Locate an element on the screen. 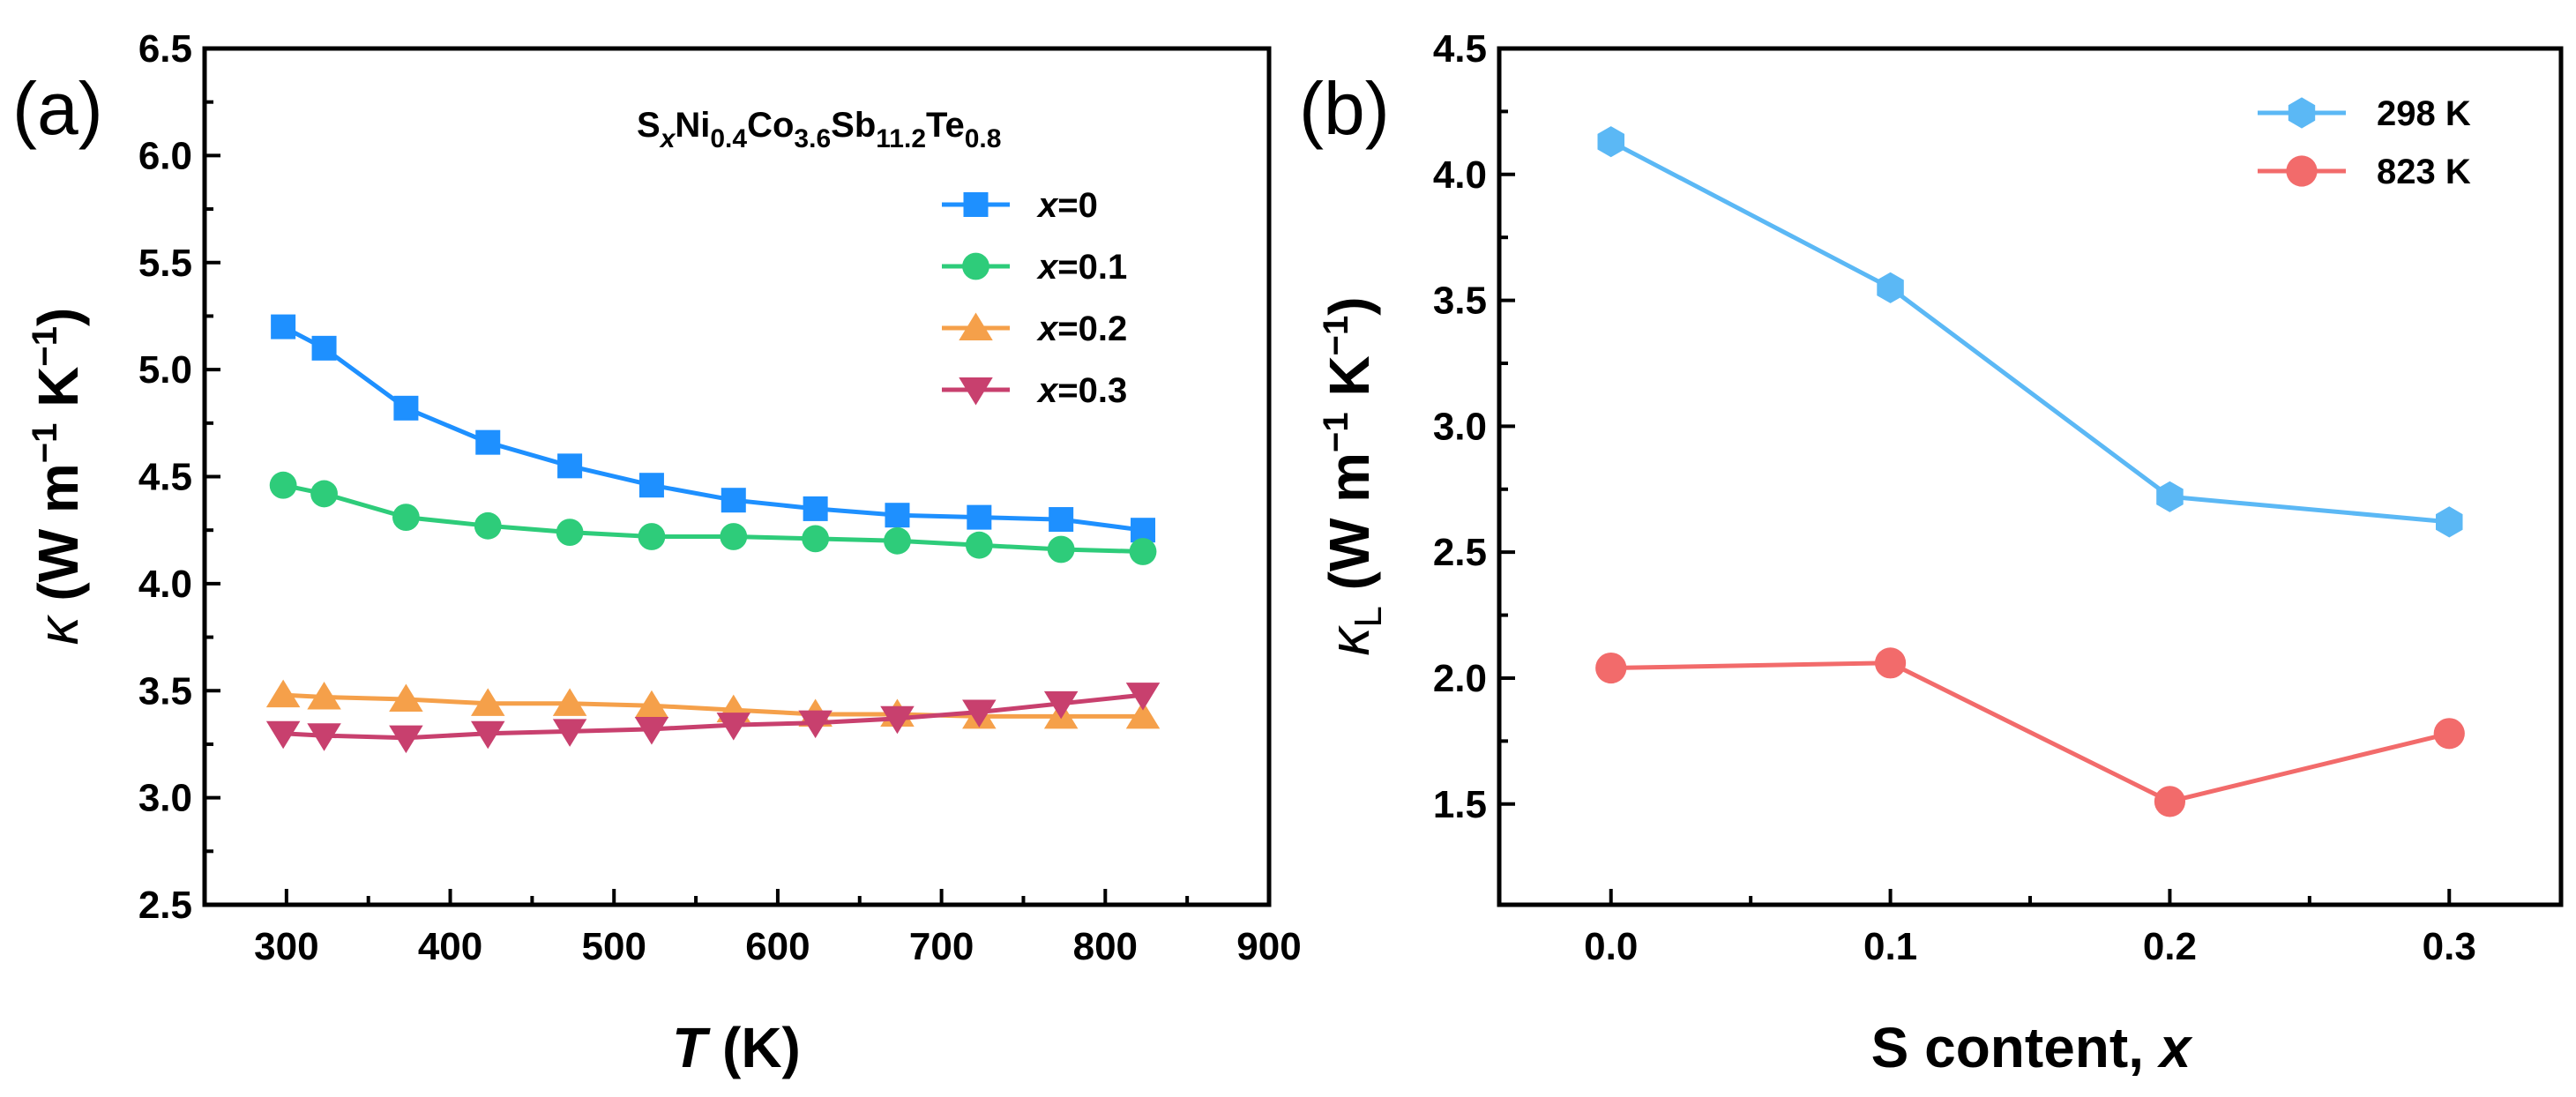 The width and height of the screenshot is (2576, 1097). a-x-tick-label: 500 is located at coordinates (614, 946).